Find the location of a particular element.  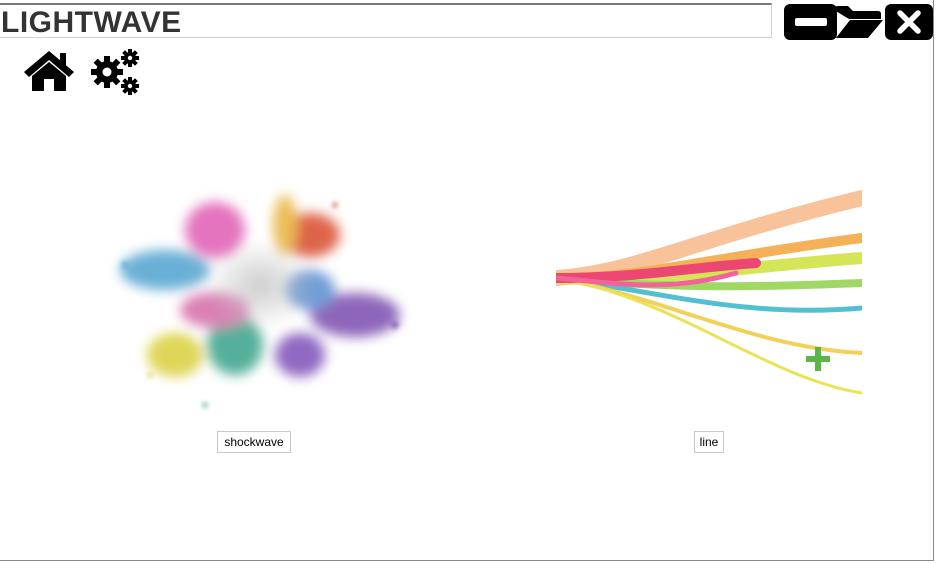

open-folder-button is located at coordinates (858, 22).